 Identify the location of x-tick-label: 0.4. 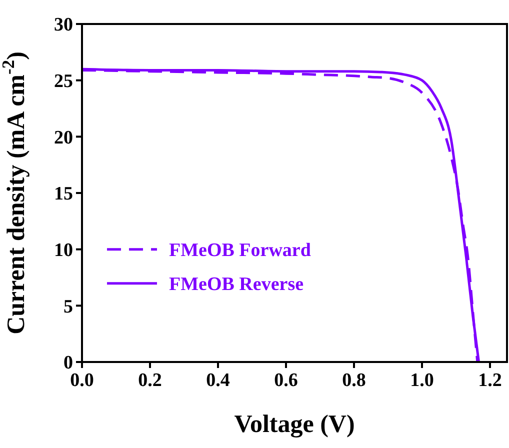
(218, 380).